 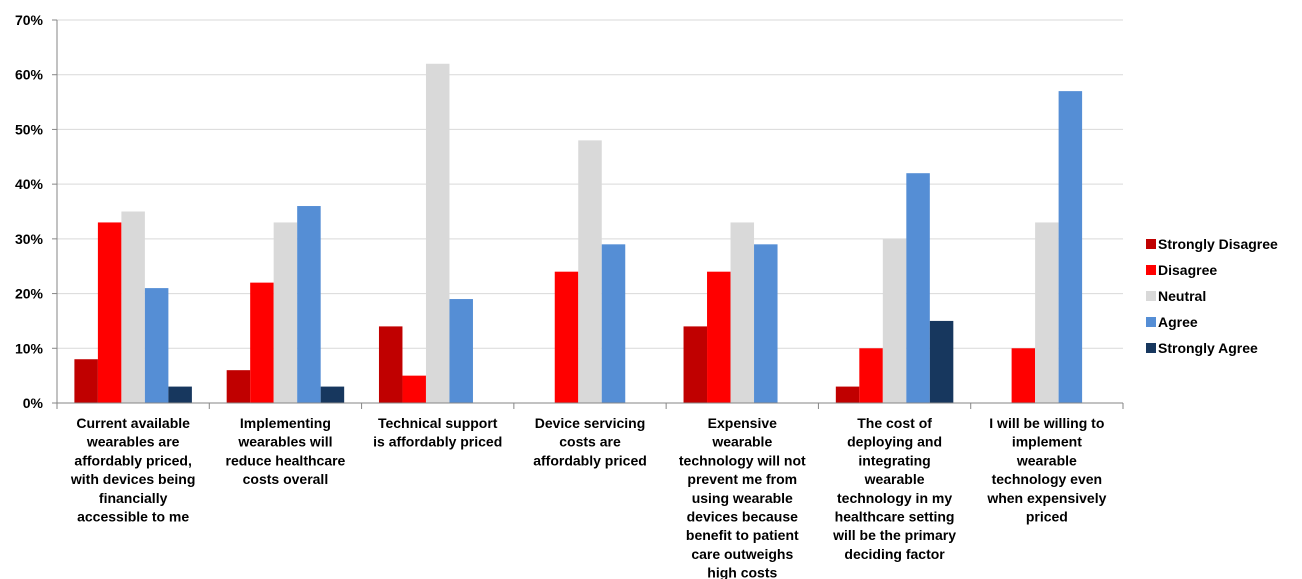 I want to click on y-tick-label: 20%, so click(x=29, y=294).